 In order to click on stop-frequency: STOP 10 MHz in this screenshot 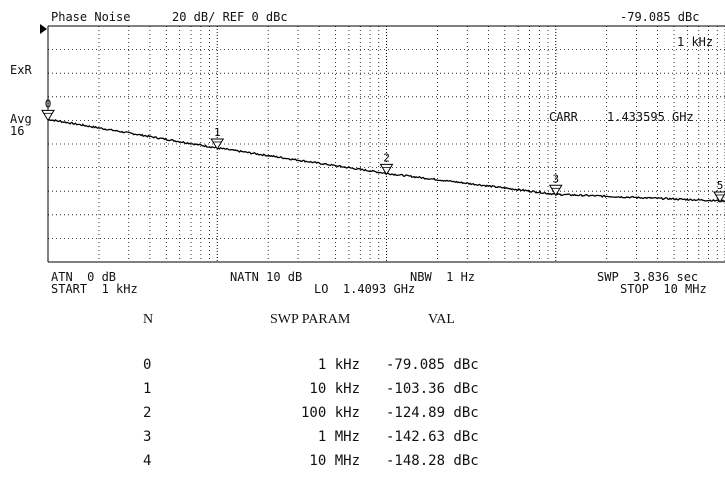, I will do `click(663, 289)`.